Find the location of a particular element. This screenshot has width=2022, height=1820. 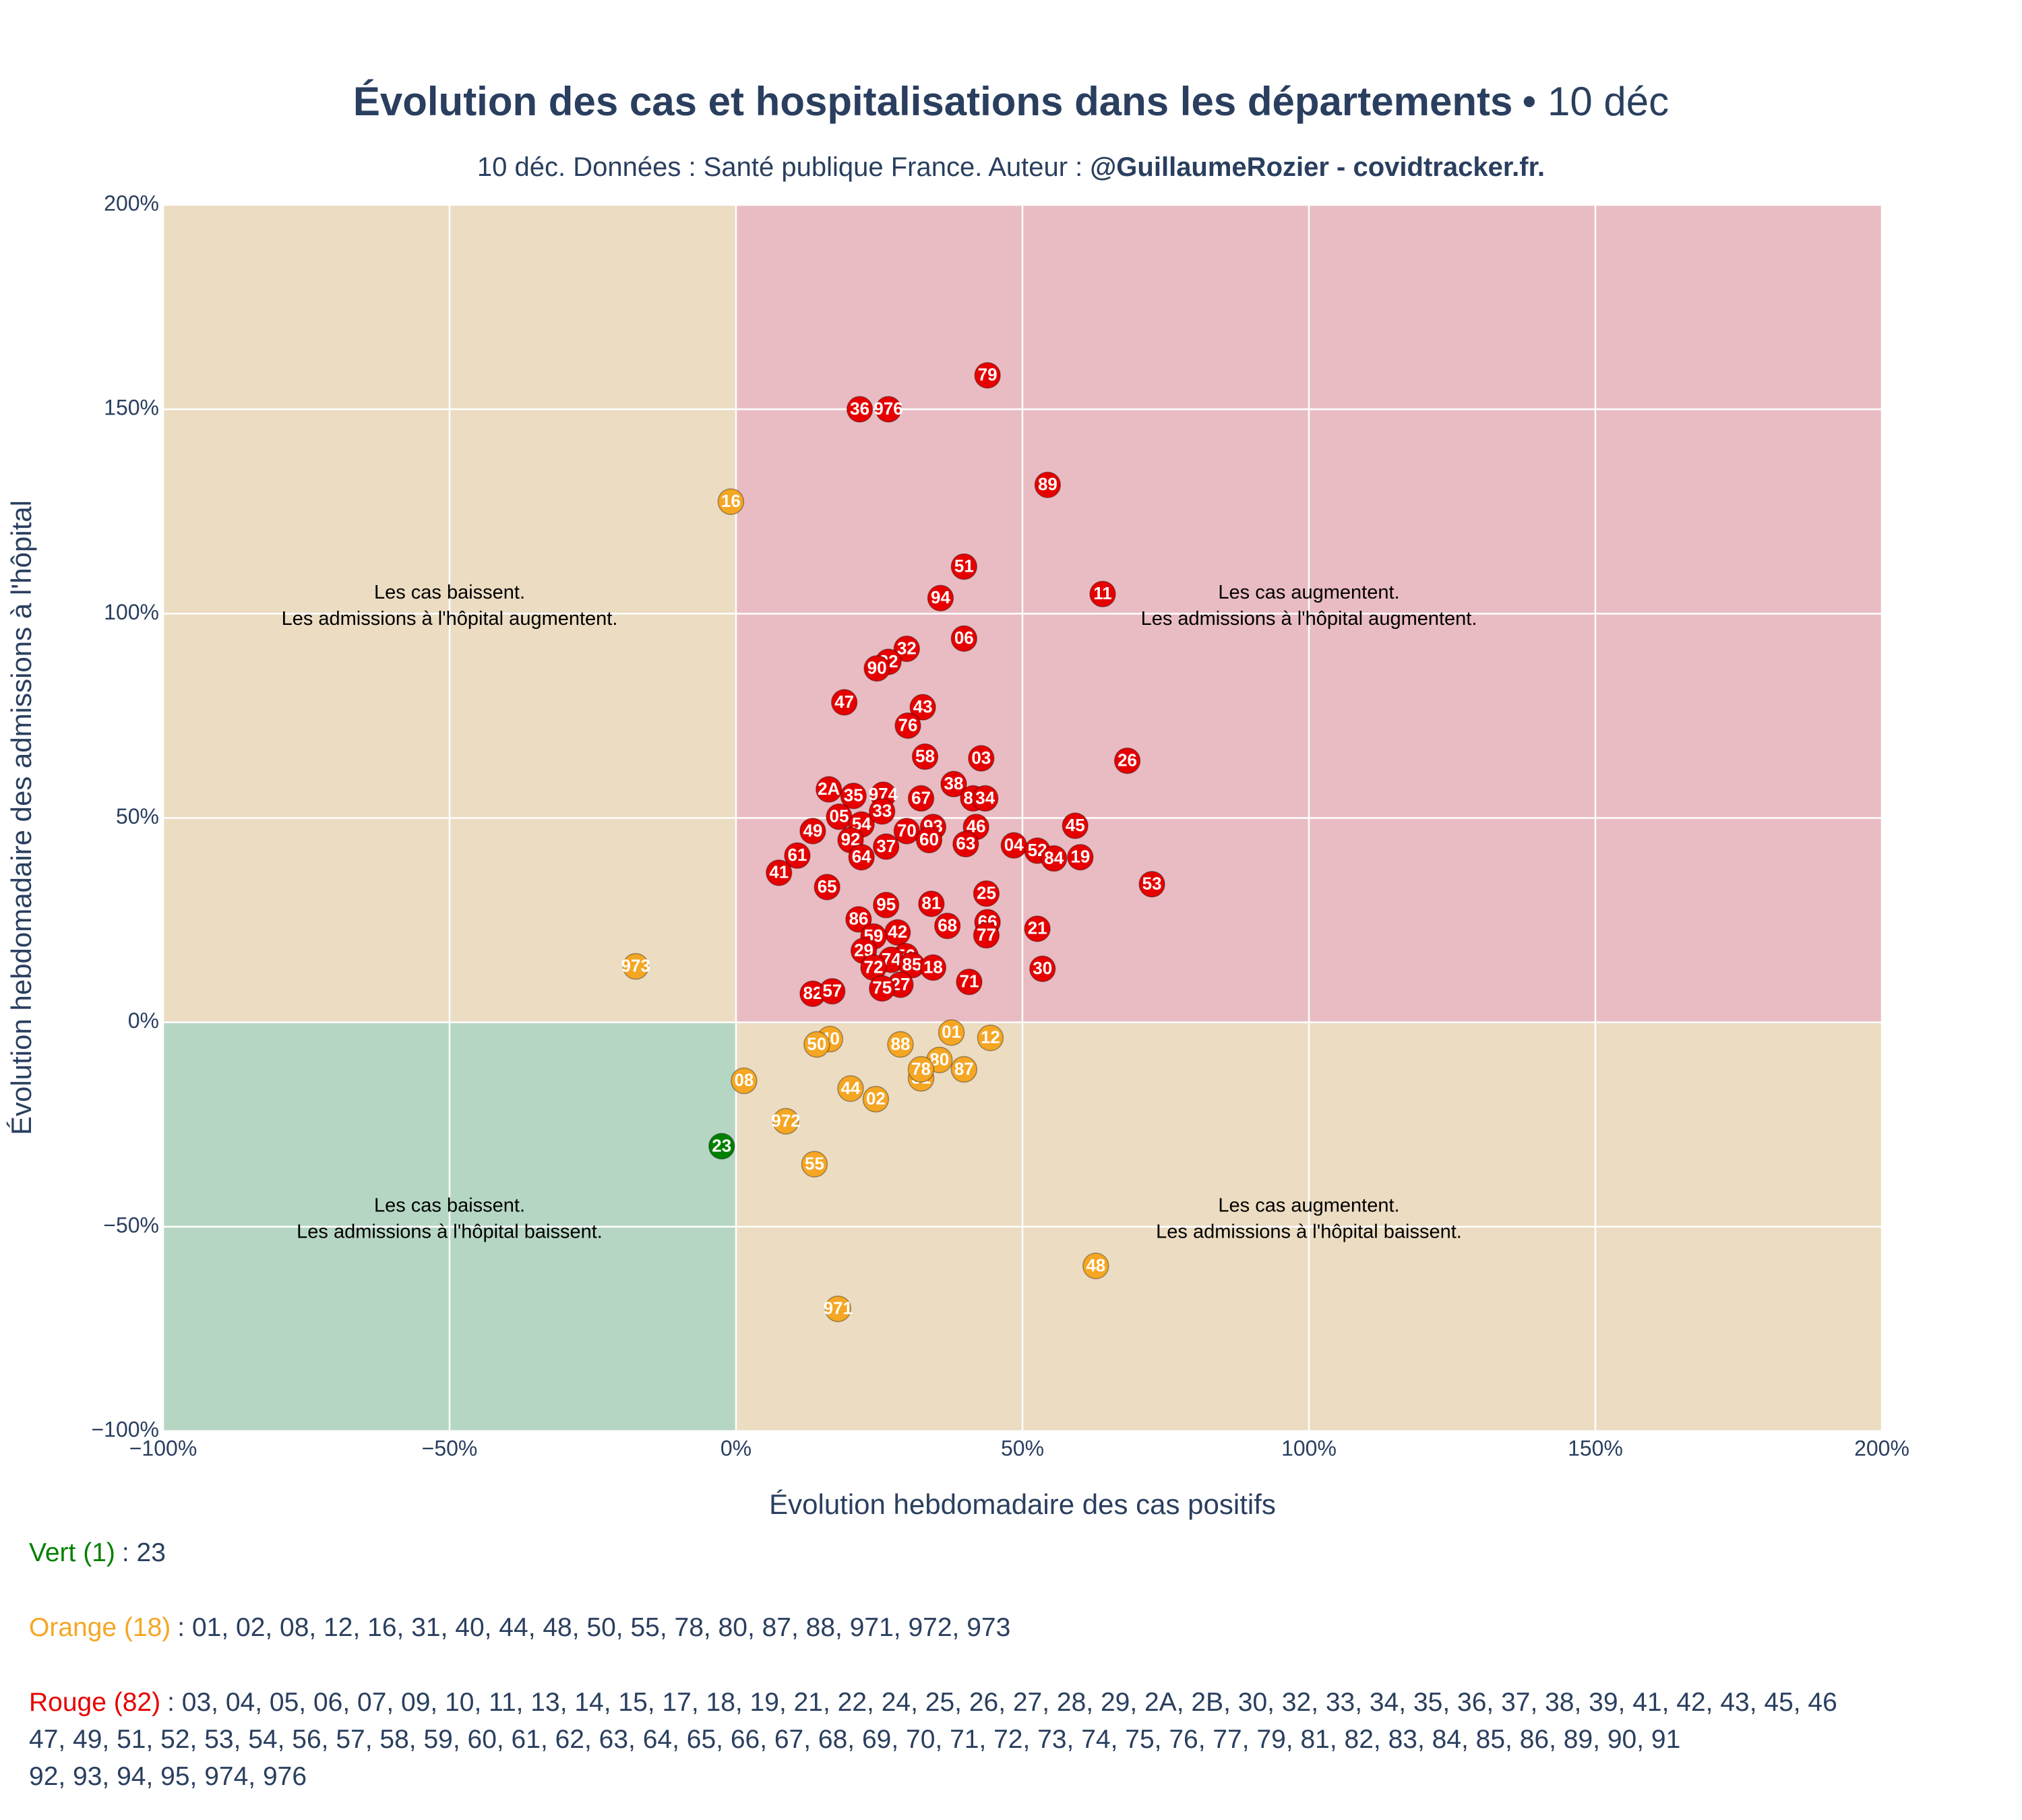

point: 42 is located at coordinates (897, 933).